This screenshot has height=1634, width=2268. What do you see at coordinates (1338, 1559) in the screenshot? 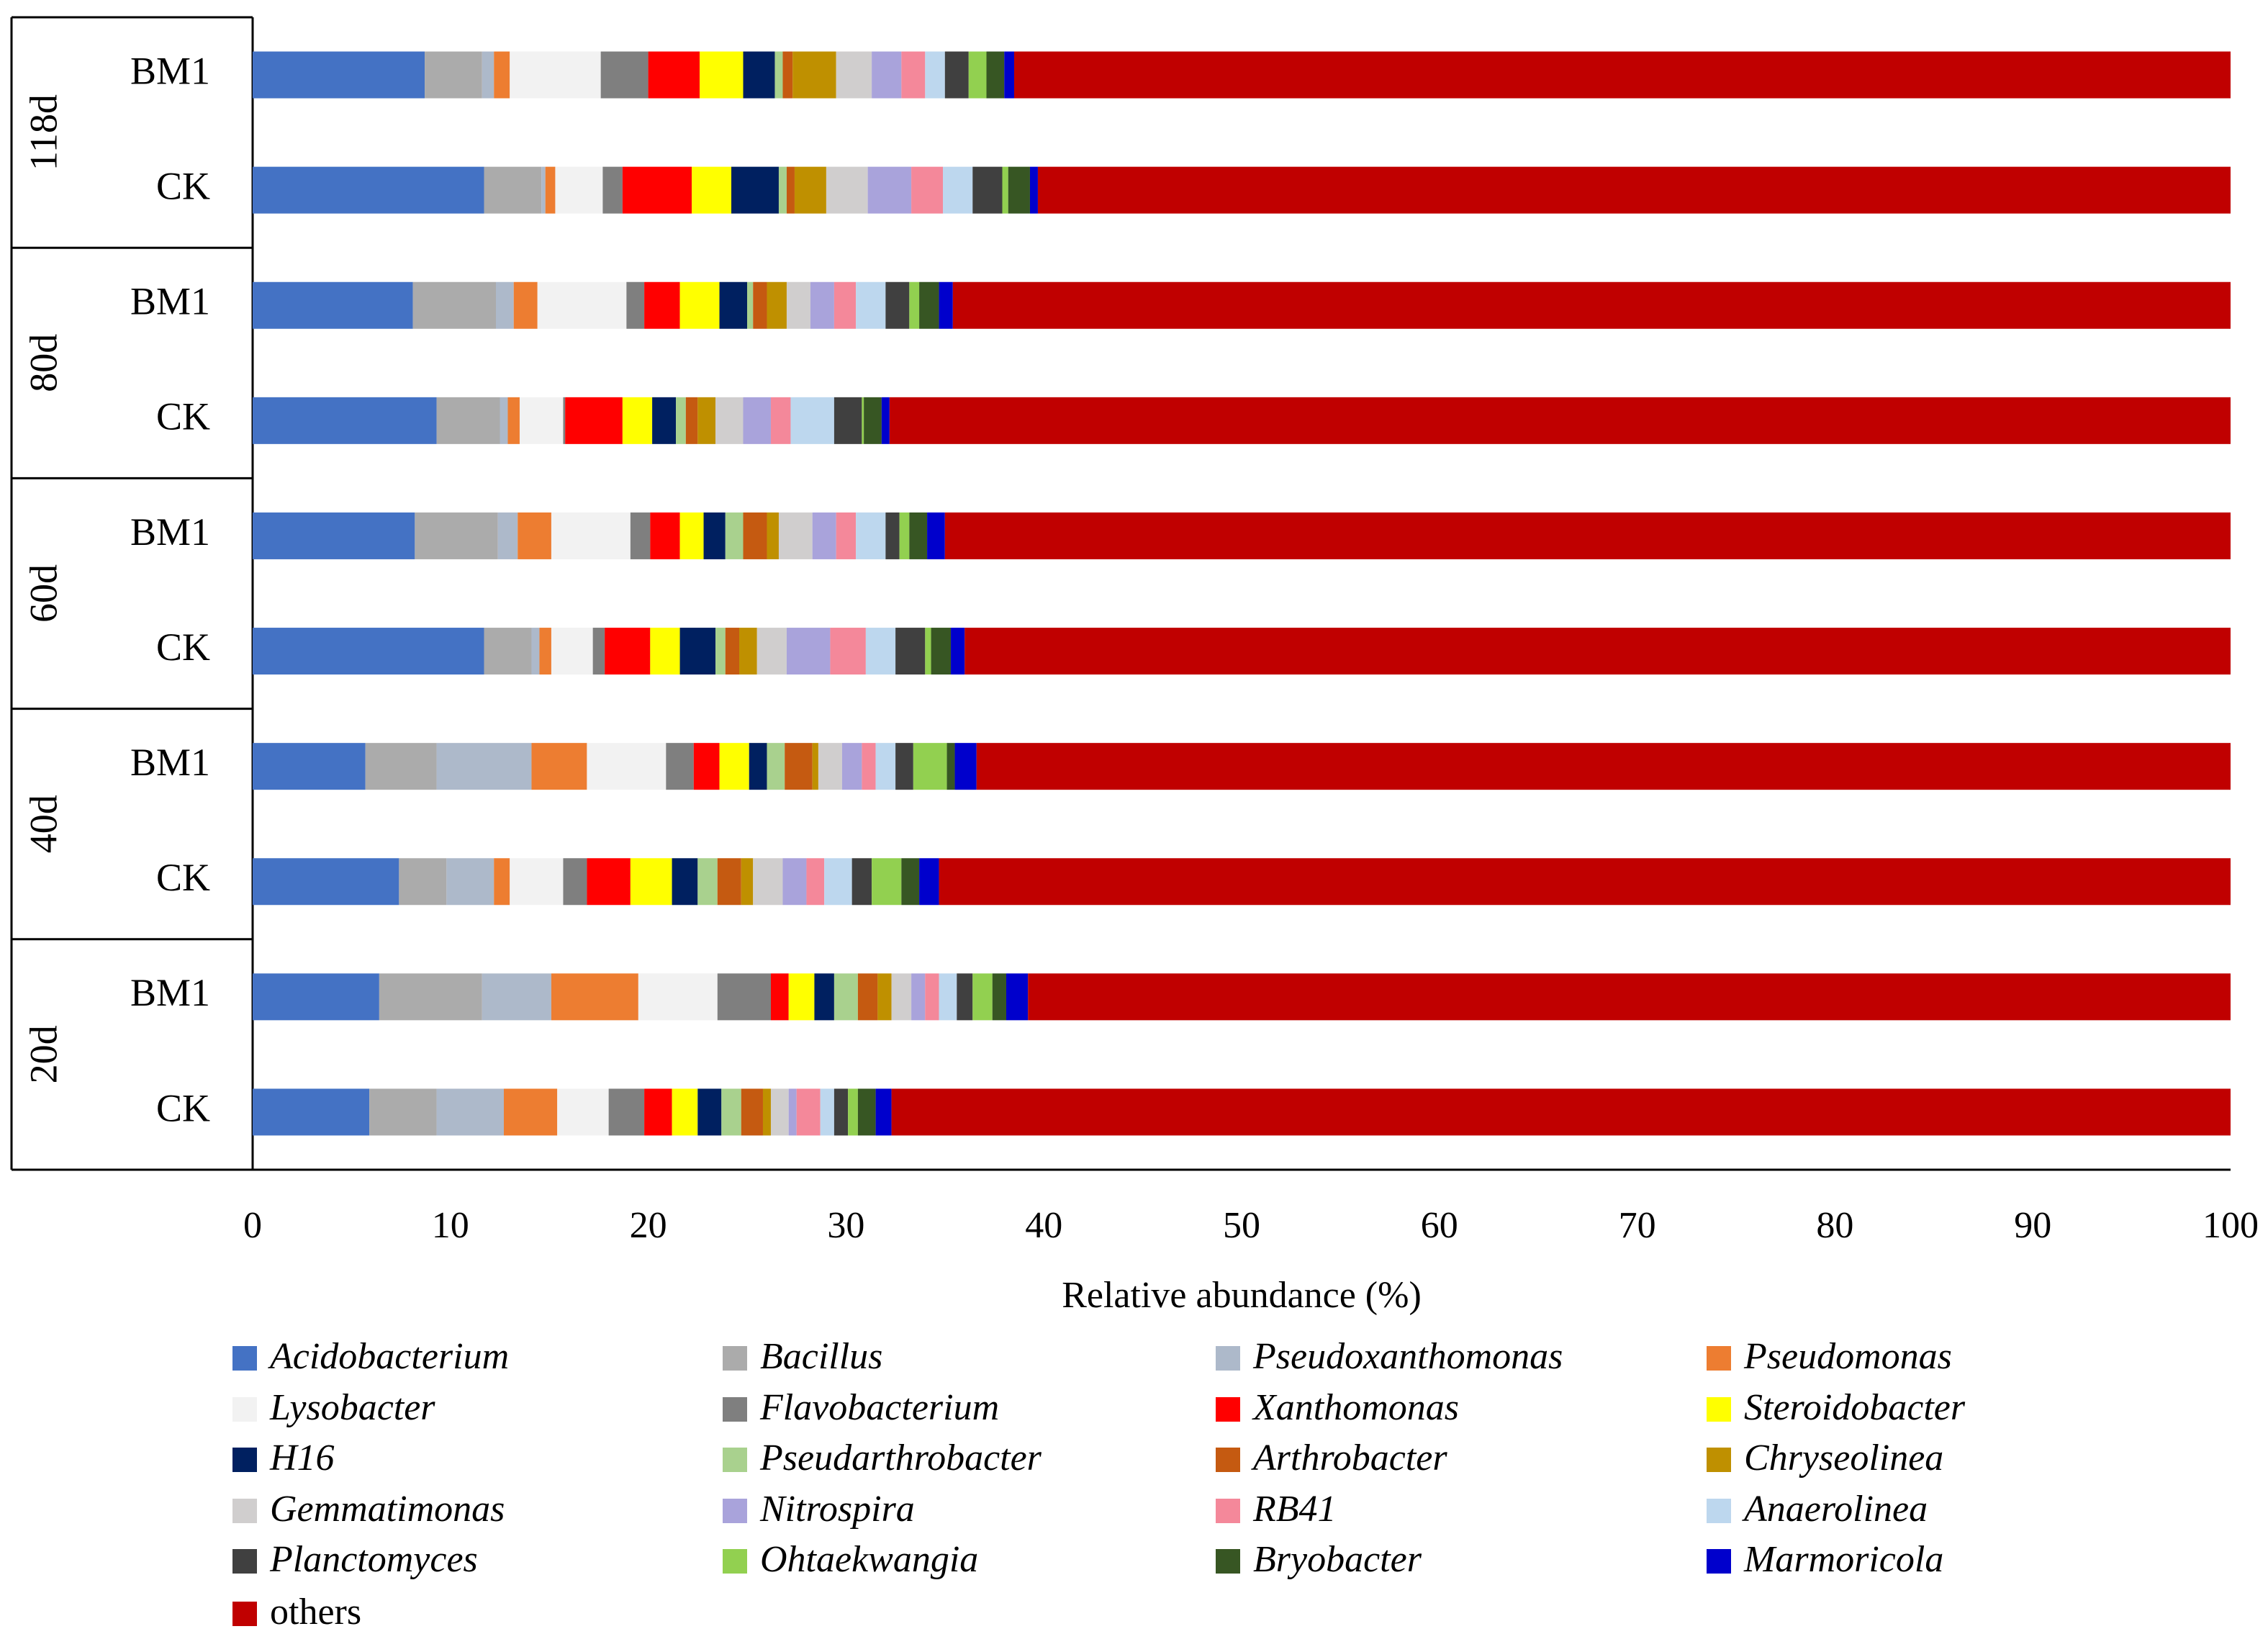
I see `legend-label: Bryobacter` at bounding box center [1338, 1559].